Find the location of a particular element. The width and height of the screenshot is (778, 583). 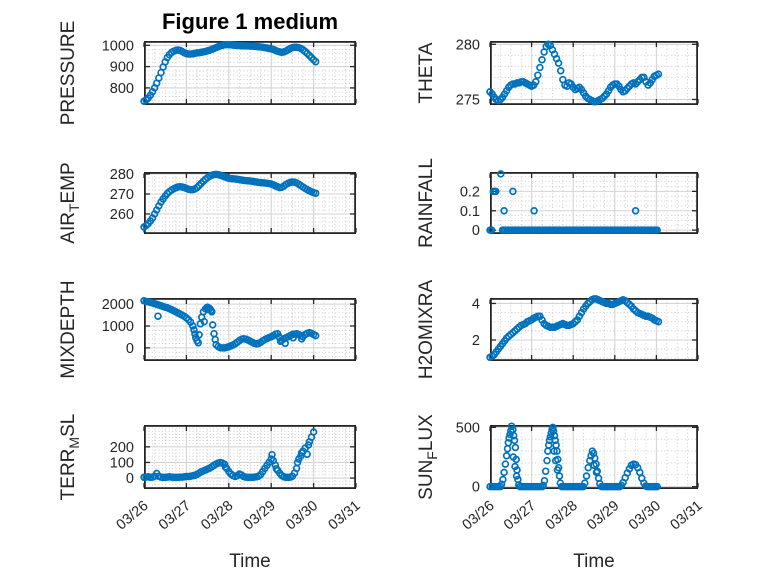

svg-text: 900 is located at coordinates (122, 68).